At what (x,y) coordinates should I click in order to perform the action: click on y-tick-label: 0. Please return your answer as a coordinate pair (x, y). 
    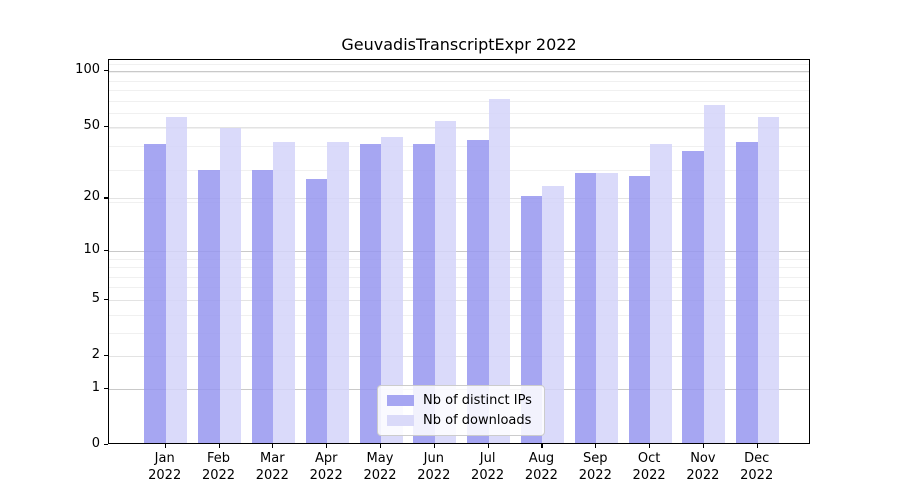
    Looking at the image, I should click on (95, 443).